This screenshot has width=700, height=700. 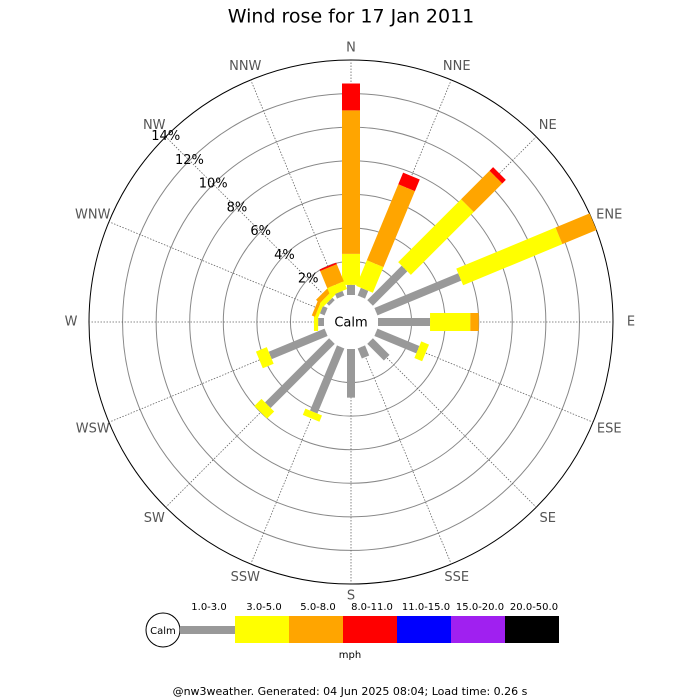 What do you see at coordinates (480, 607) in the screenshot?
I see `legend-label: 15.0-20.0` at bounding box center [480, 607].